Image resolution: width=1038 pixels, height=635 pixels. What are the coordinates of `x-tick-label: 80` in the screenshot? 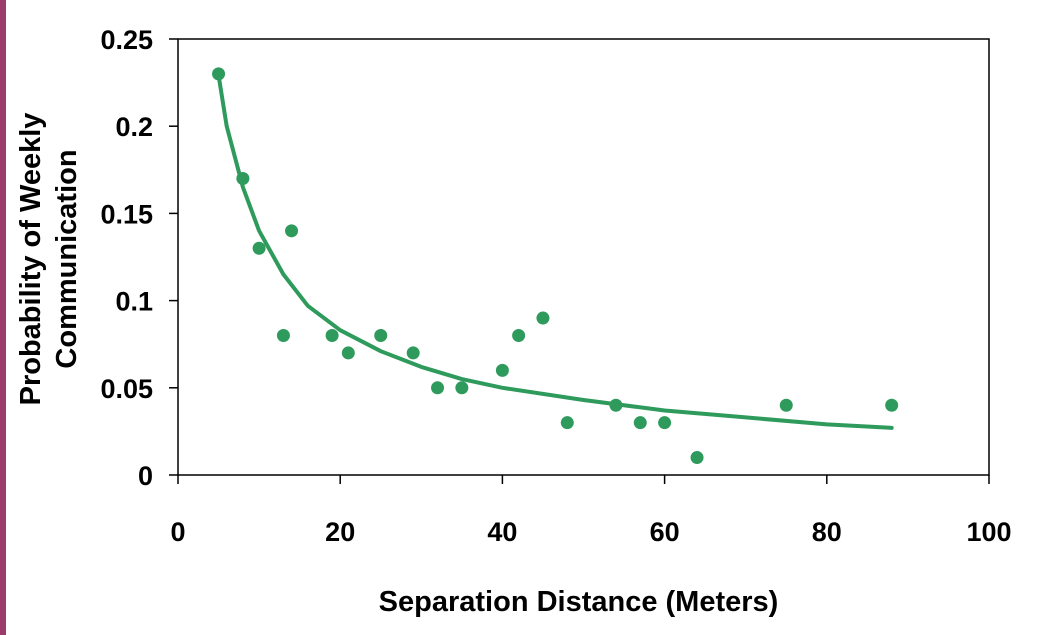 It's located at (827, 532).